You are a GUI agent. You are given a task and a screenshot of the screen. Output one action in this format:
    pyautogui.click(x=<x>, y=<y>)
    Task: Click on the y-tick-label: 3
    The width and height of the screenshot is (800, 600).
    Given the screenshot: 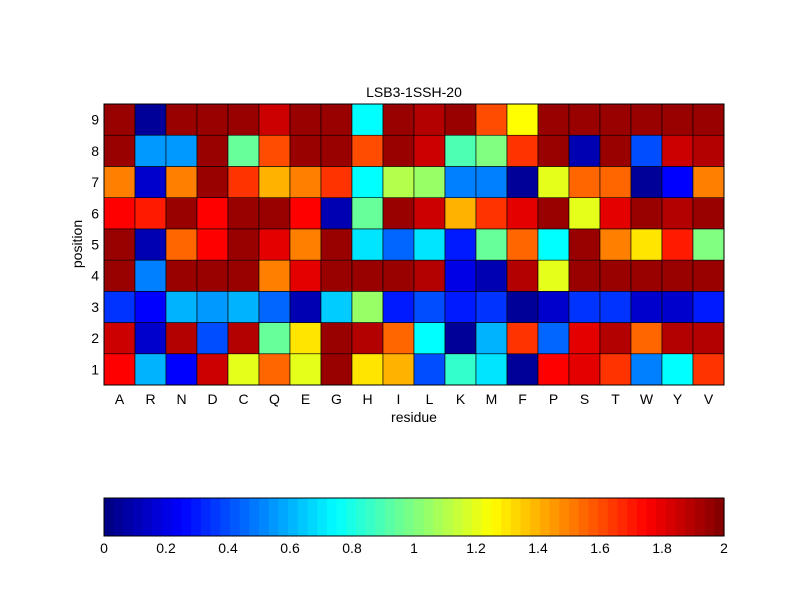 What is the action you would take?
    pyautogui.click(x=95, y=307)
    